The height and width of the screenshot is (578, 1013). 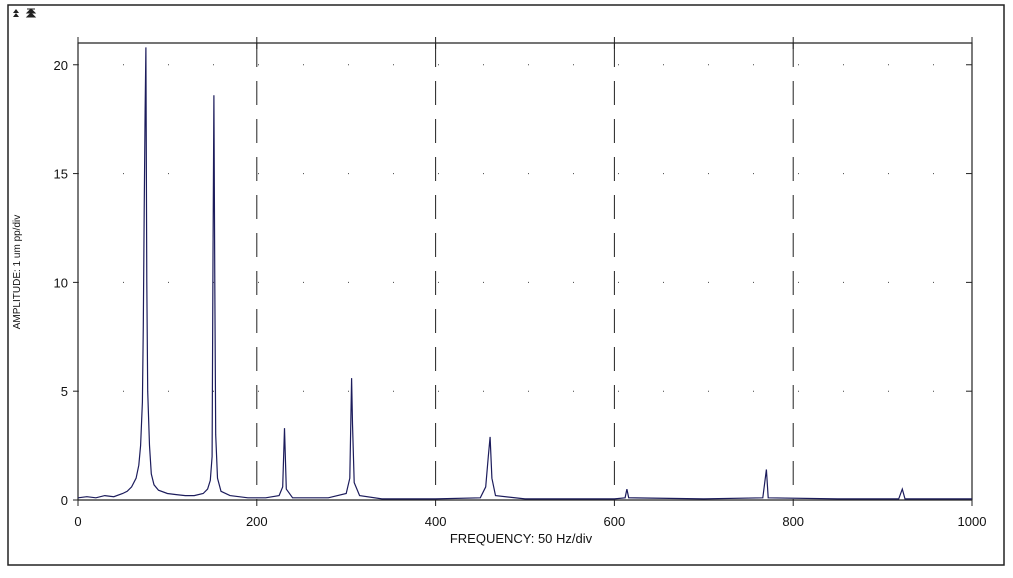 I want to click on collapse-icons, so click(x=25, y=13).